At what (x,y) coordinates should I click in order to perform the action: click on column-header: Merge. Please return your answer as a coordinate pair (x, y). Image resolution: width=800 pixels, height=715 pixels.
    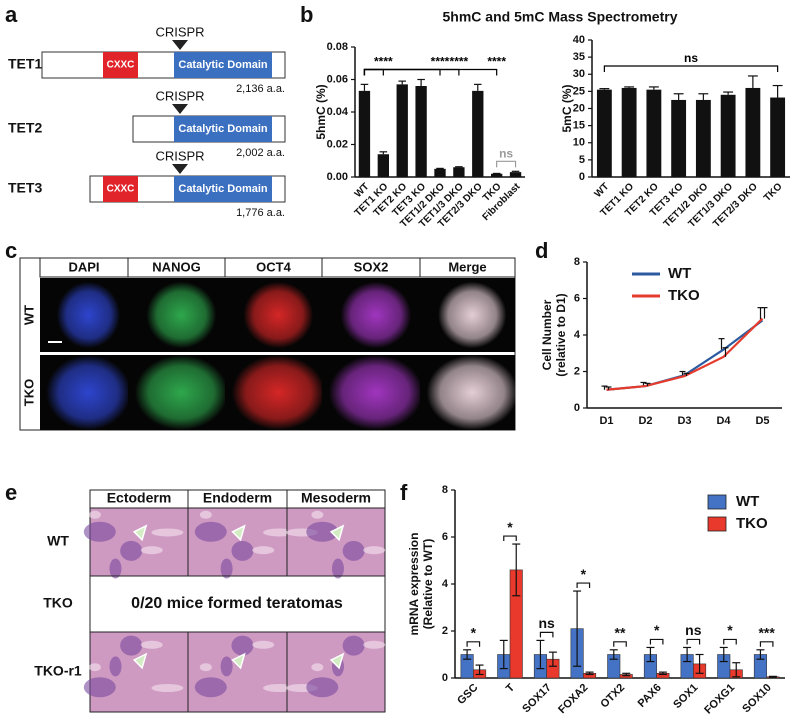
    Looking at the image, I should click on (467, 266).